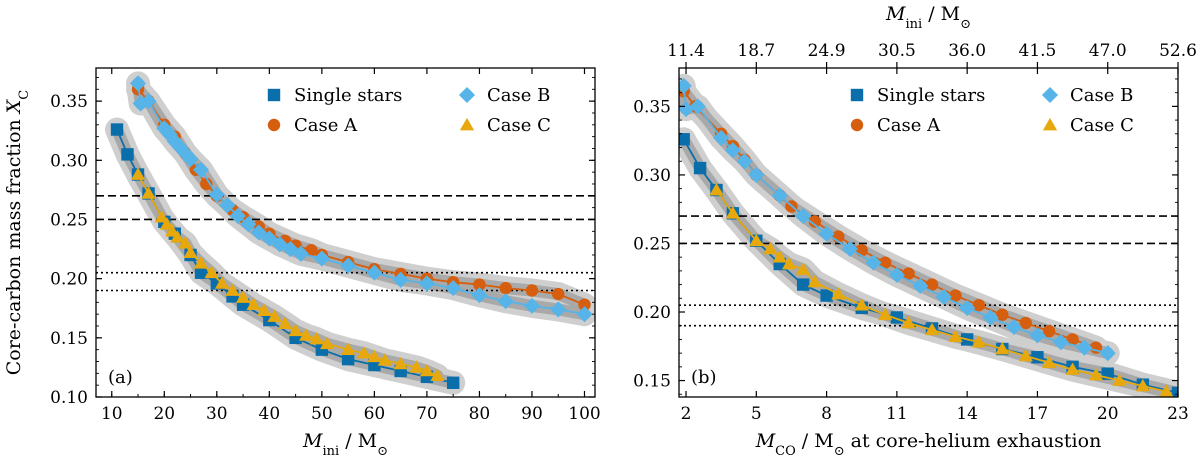  What do you see at coordinates (897, 51) in the screenshot?
I see `top-tick-label: 30.5` at bounding box center [897, 51].